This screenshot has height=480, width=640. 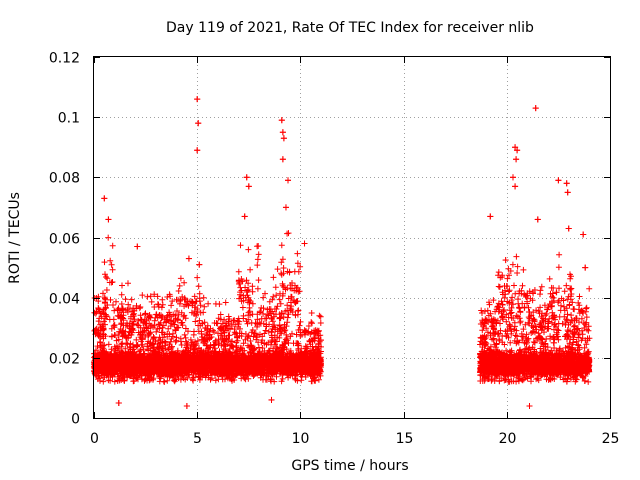 I want to click on y-tick-label: 0, so click(x=75, y=420).